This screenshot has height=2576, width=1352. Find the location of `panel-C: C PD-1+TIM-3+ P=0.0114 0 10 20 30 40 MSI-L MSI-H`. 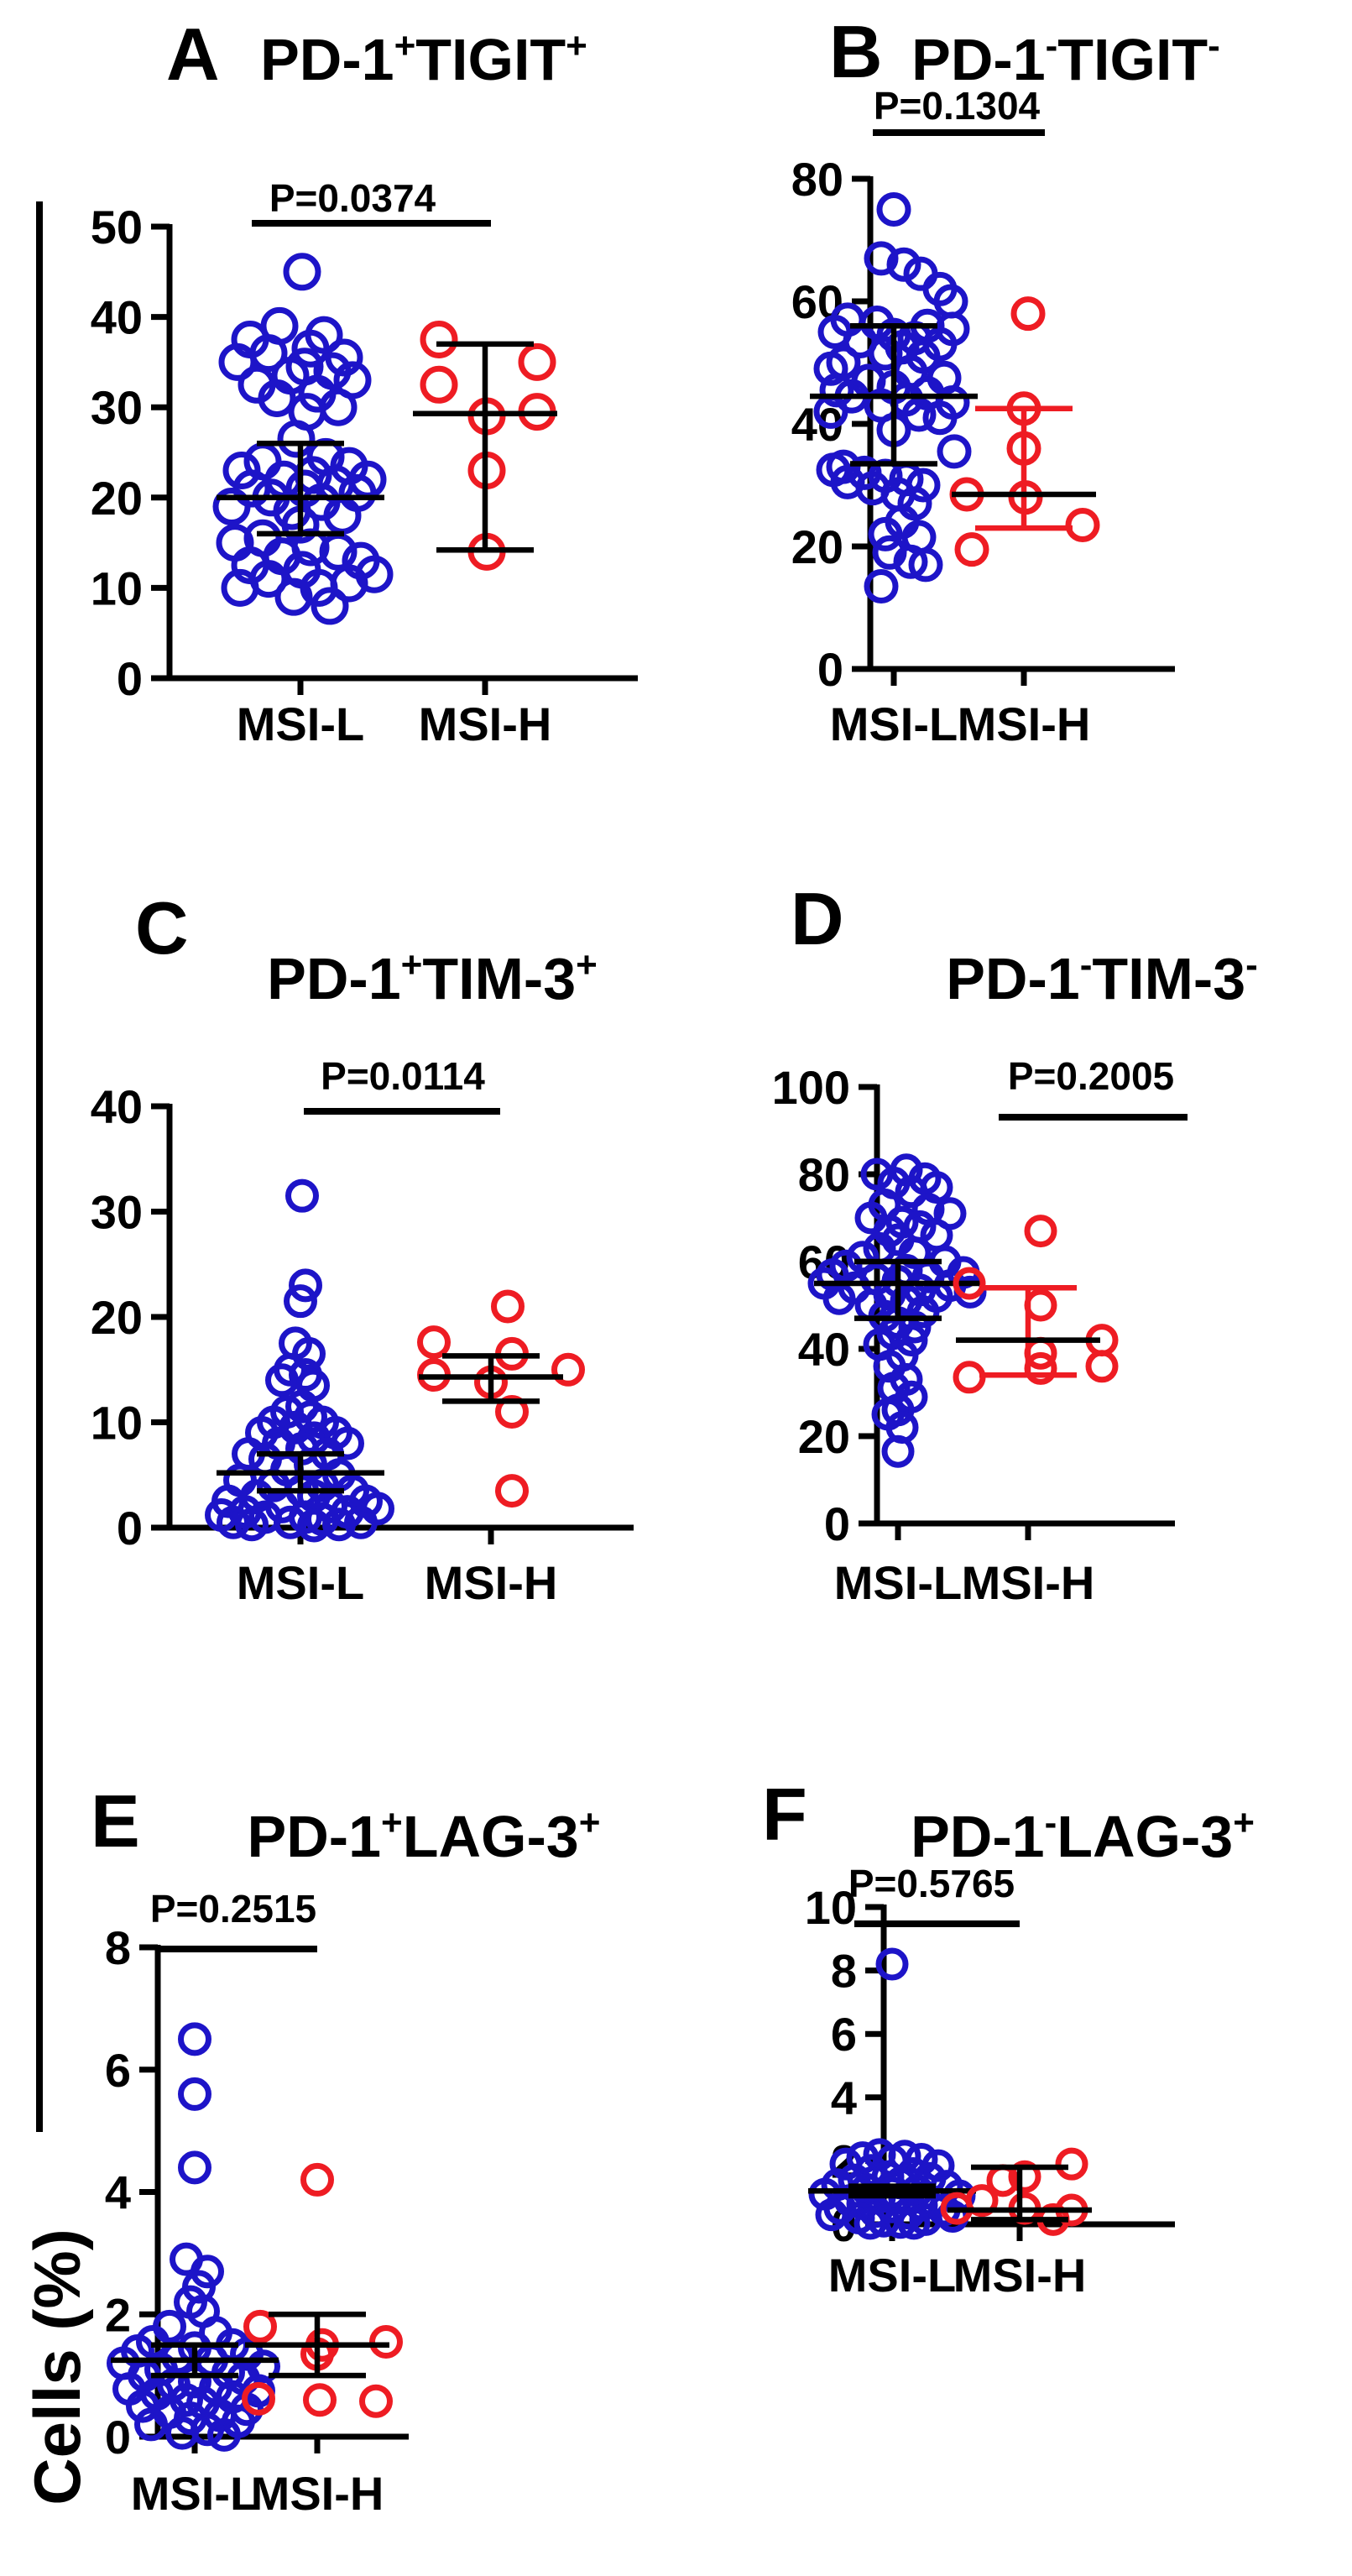

panel-C: C PD-1+TIM-3+ P=0.0114 0 10 20 30 40 MSI-L MSI-H is located at coordinates (362, 1247).